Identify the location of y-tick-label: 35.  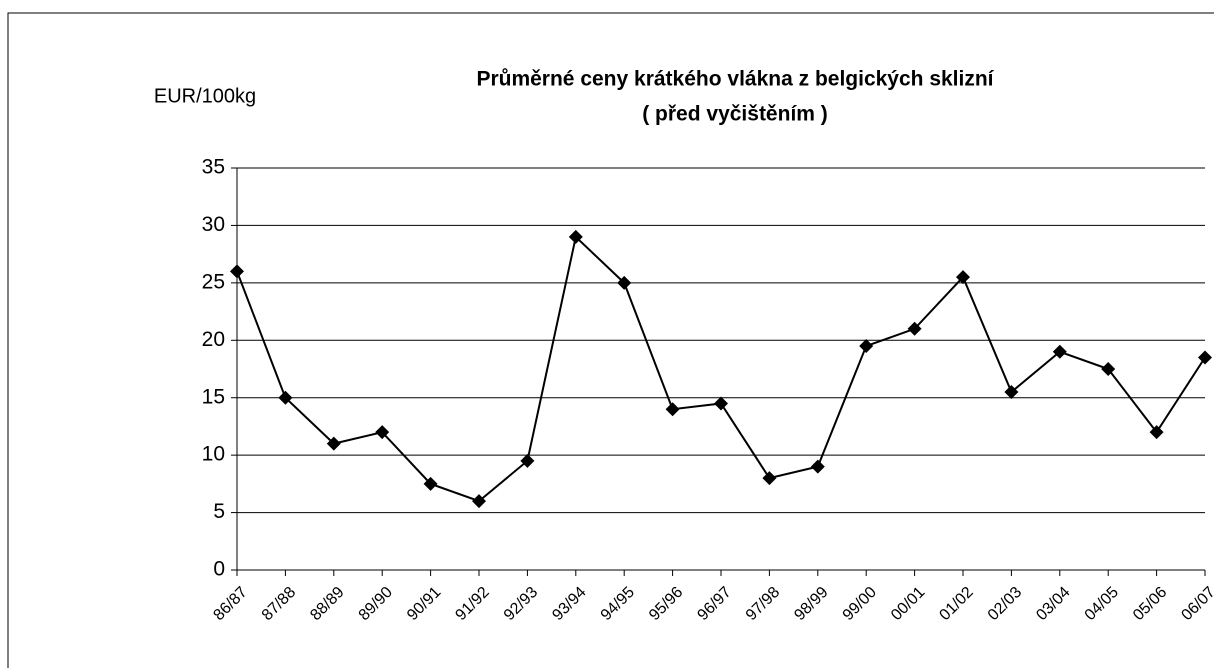
(213, 167).